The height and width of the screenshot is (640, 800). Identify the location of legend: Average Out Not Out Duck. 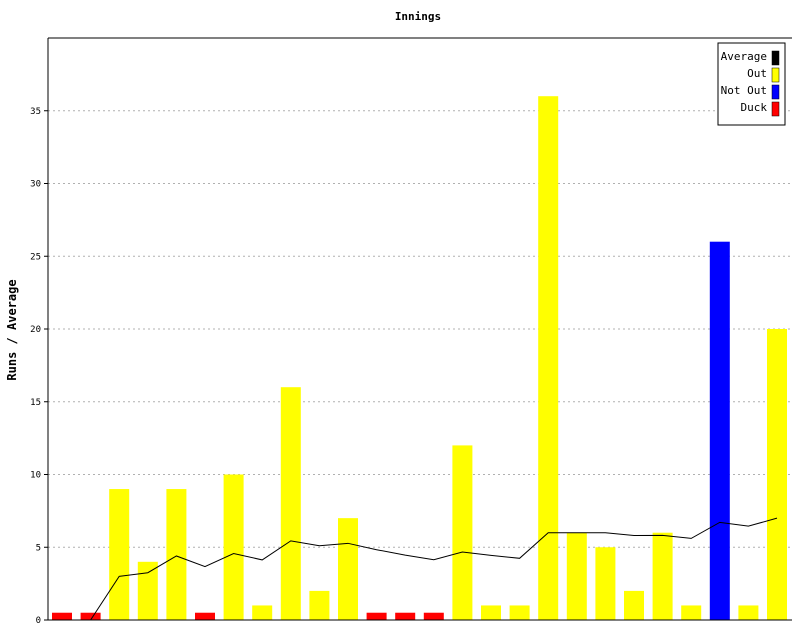
(751, 84).